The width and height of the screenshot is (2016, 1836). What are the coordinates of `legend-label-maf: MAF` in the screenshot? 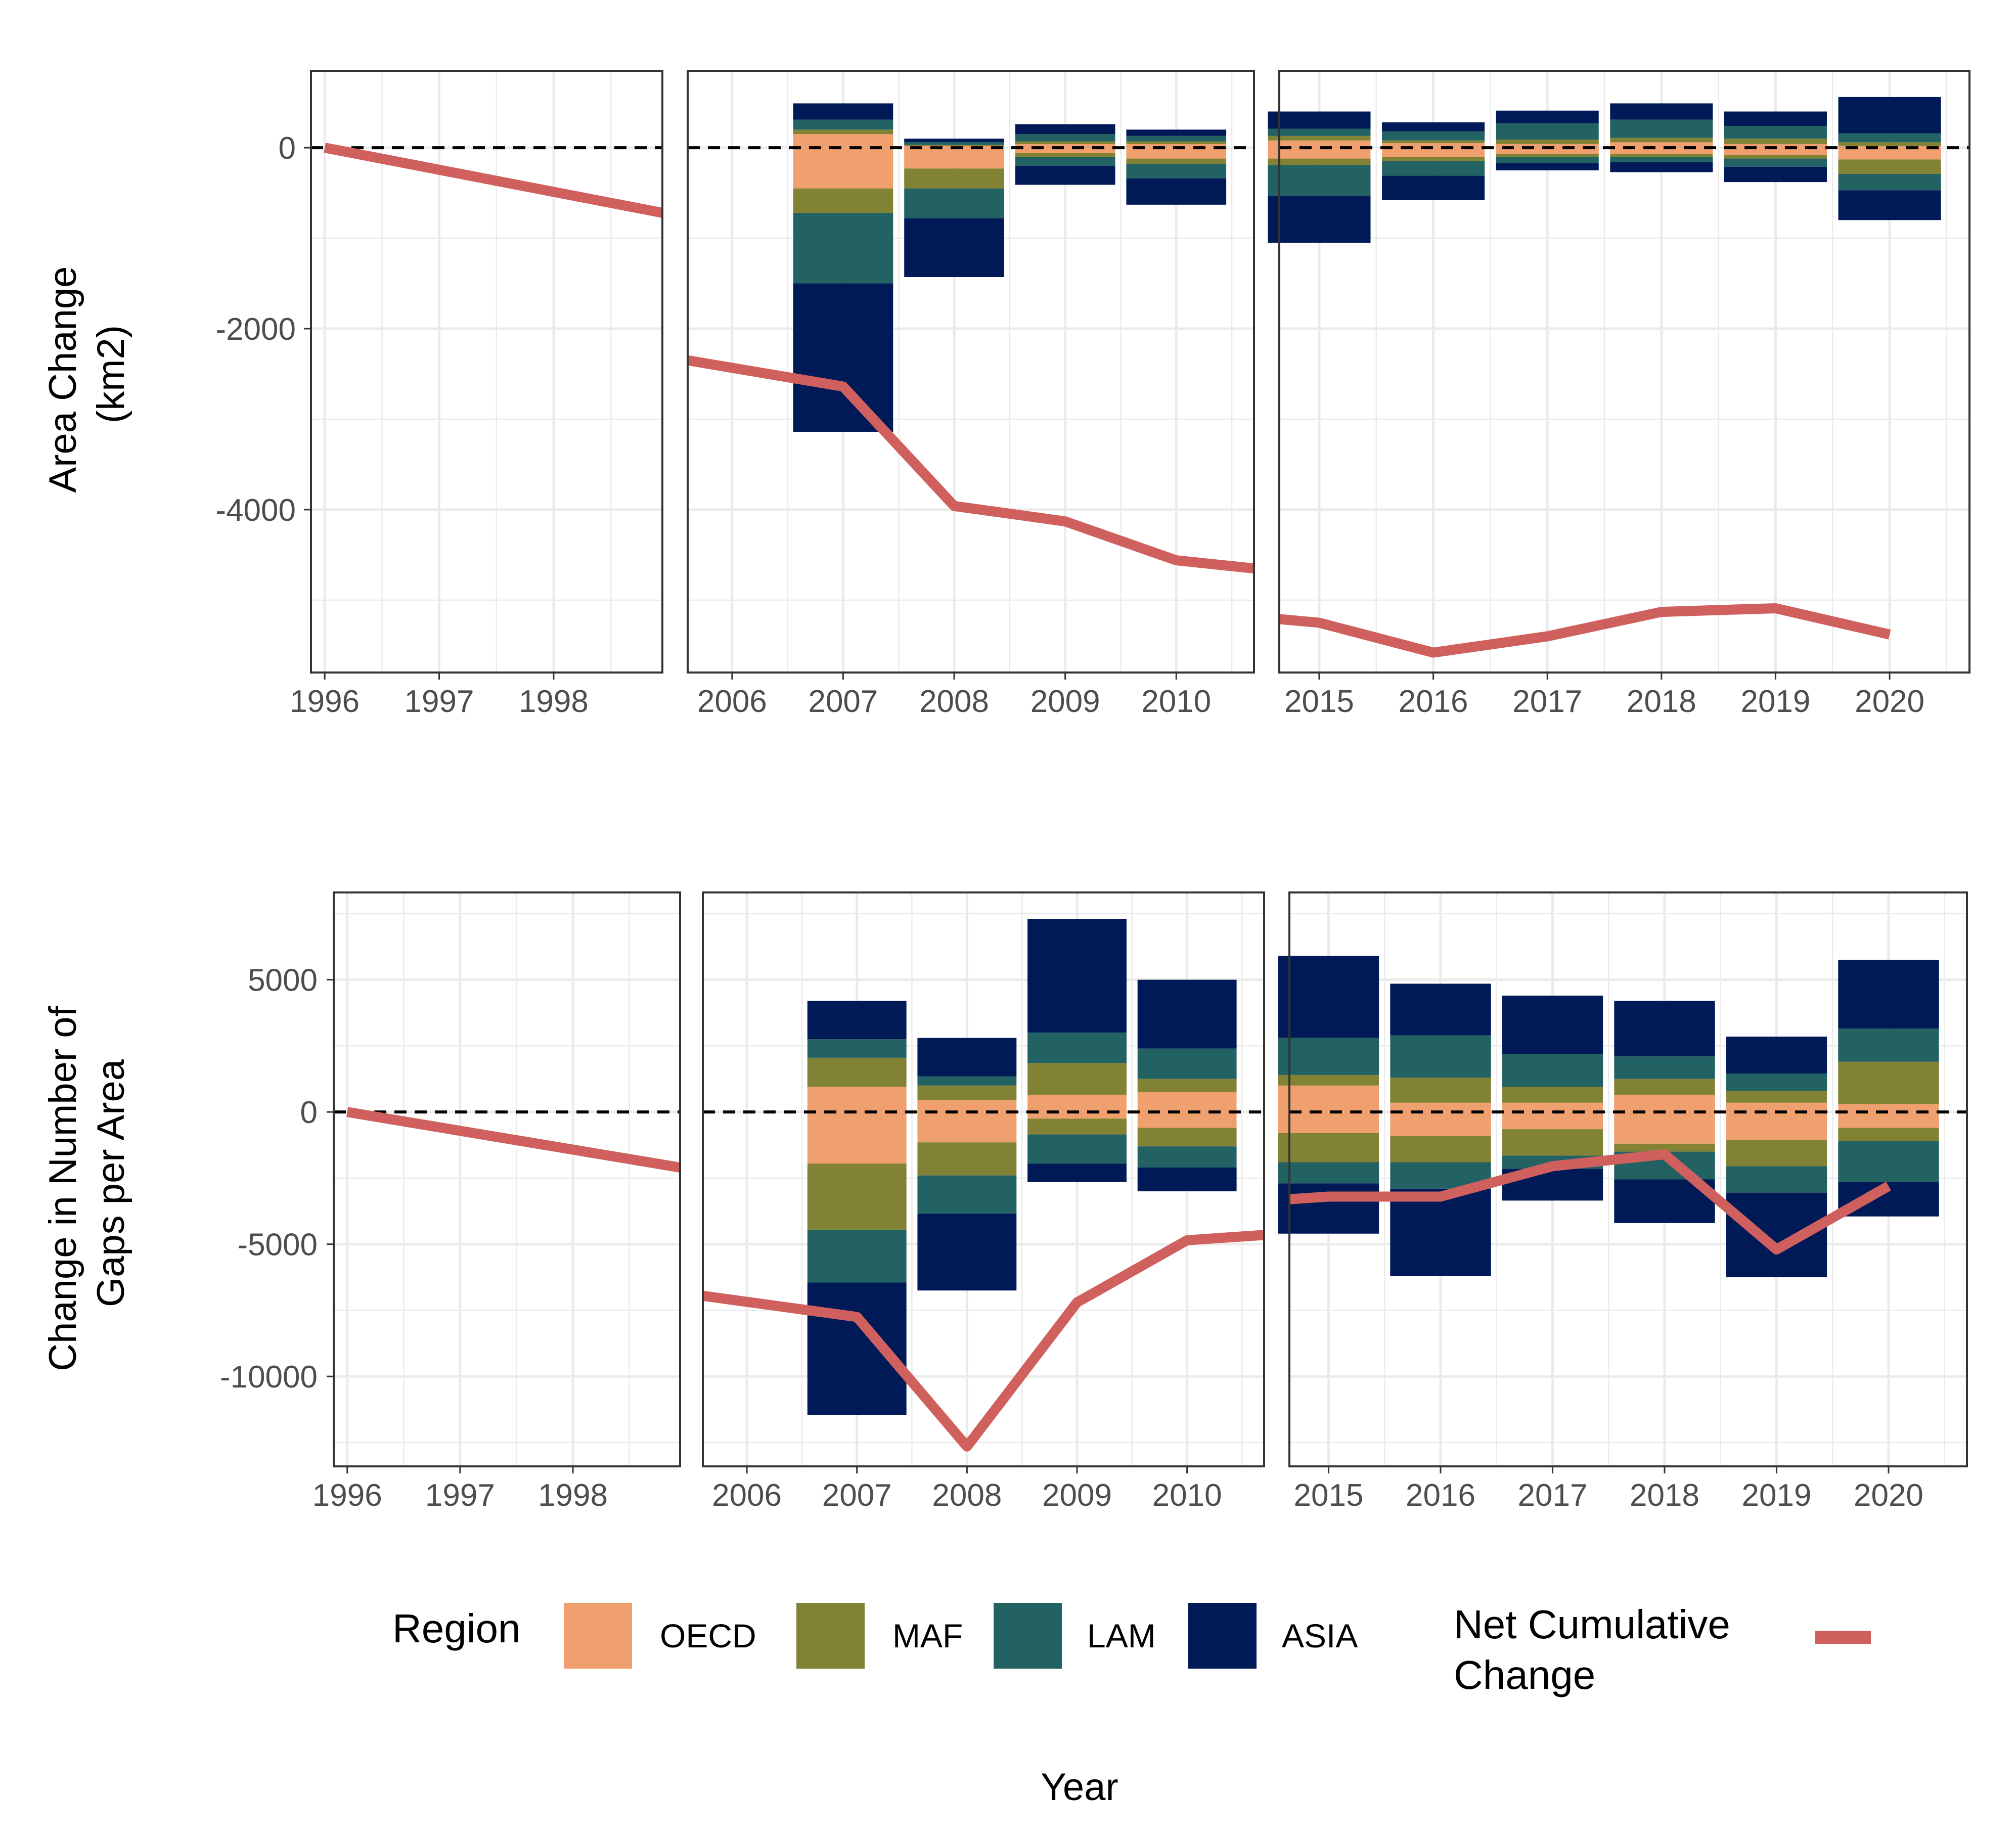 It's located at (927, 1635).